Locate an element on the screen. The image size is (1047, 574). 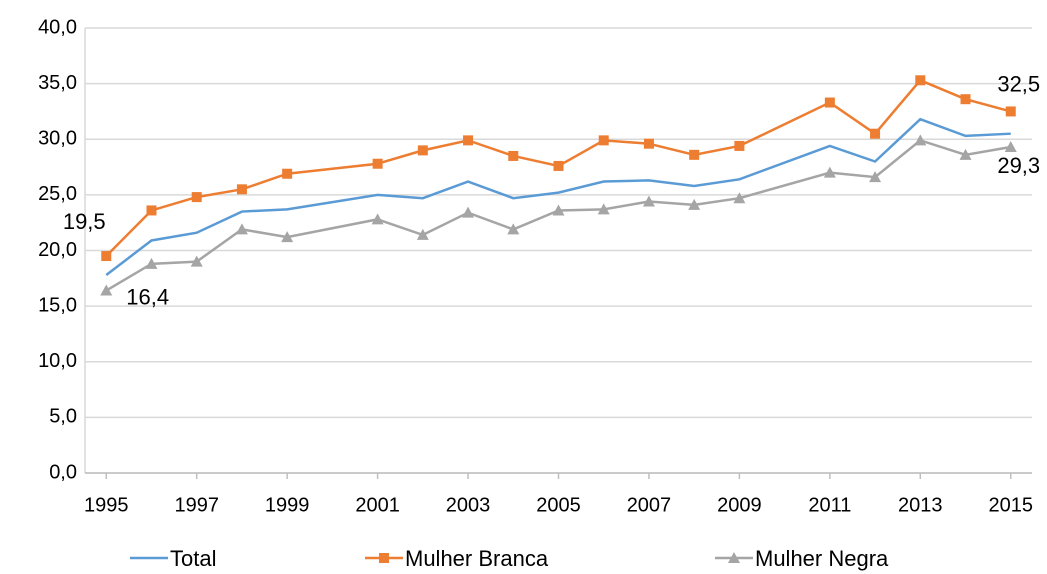
x-tick-label: 2013 is located at coordinates (920, 505).